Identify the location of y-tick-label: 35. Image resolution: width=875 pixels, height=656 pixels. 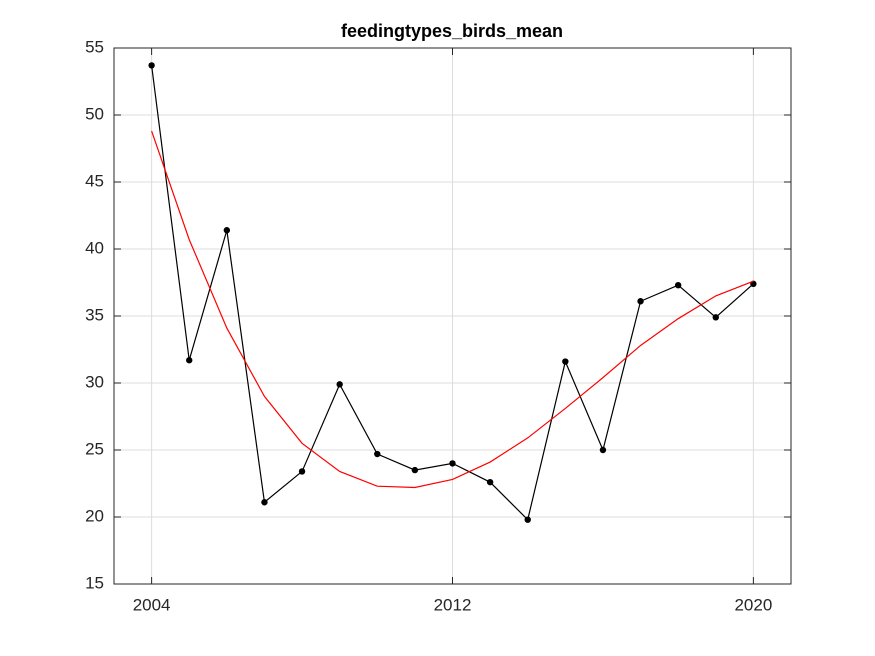
(94, 314).